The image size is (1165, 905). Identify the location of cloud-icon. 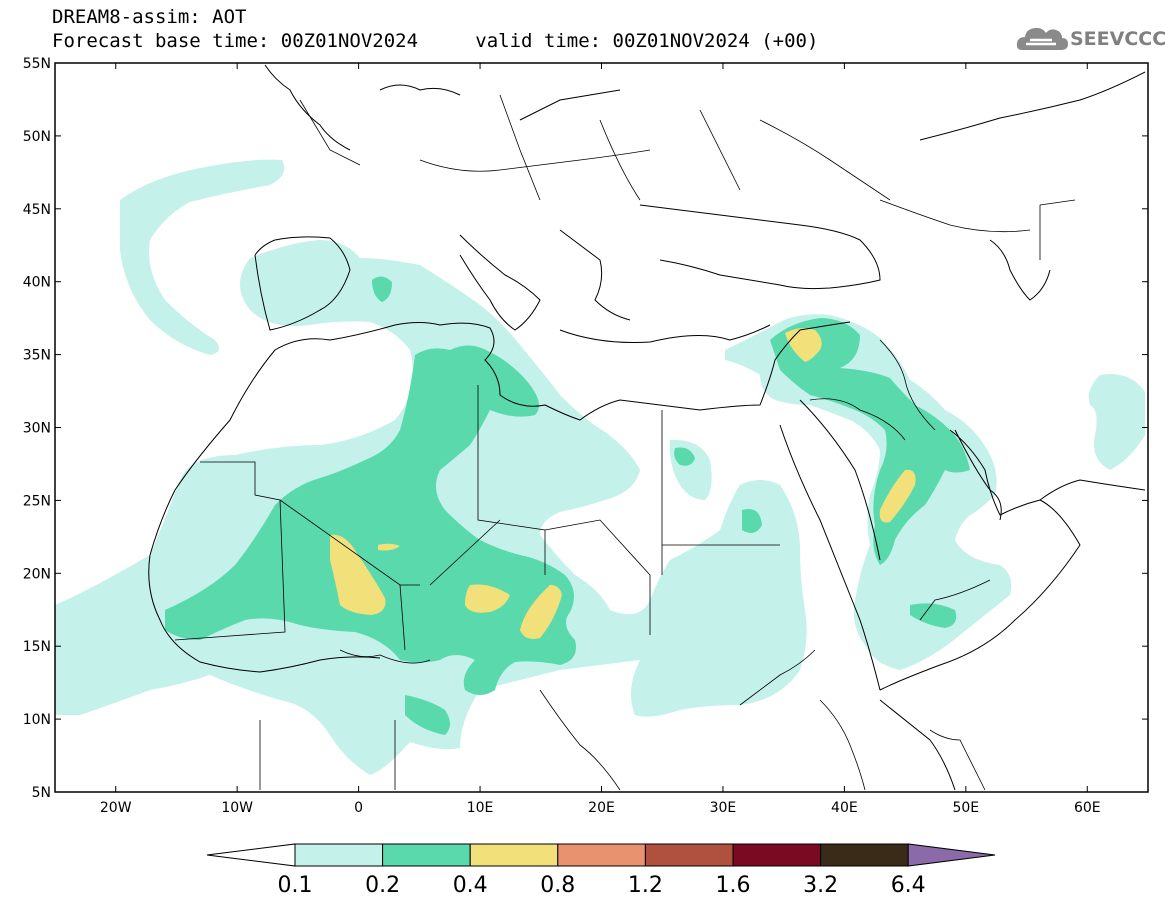
(1042, 38).